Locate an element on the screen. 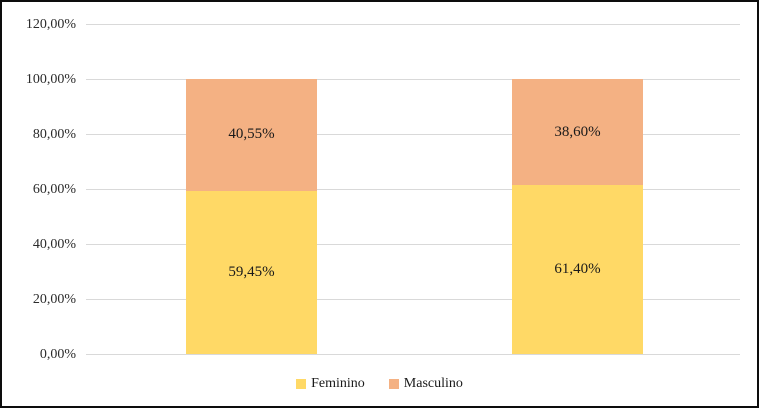  legend-item-feminino: Feminino is located at coordinates (330, 384).